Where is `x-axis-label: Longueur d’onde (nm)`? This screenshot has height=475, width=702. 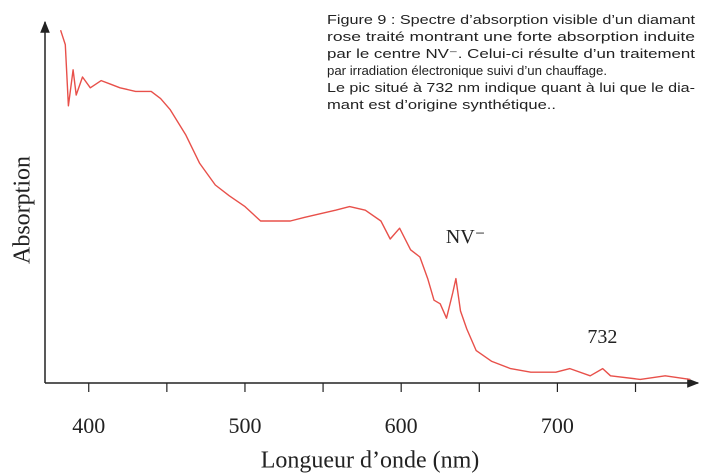
x-axis-label: Longueur d’onde (nm) is located at coordinates (370, 461).